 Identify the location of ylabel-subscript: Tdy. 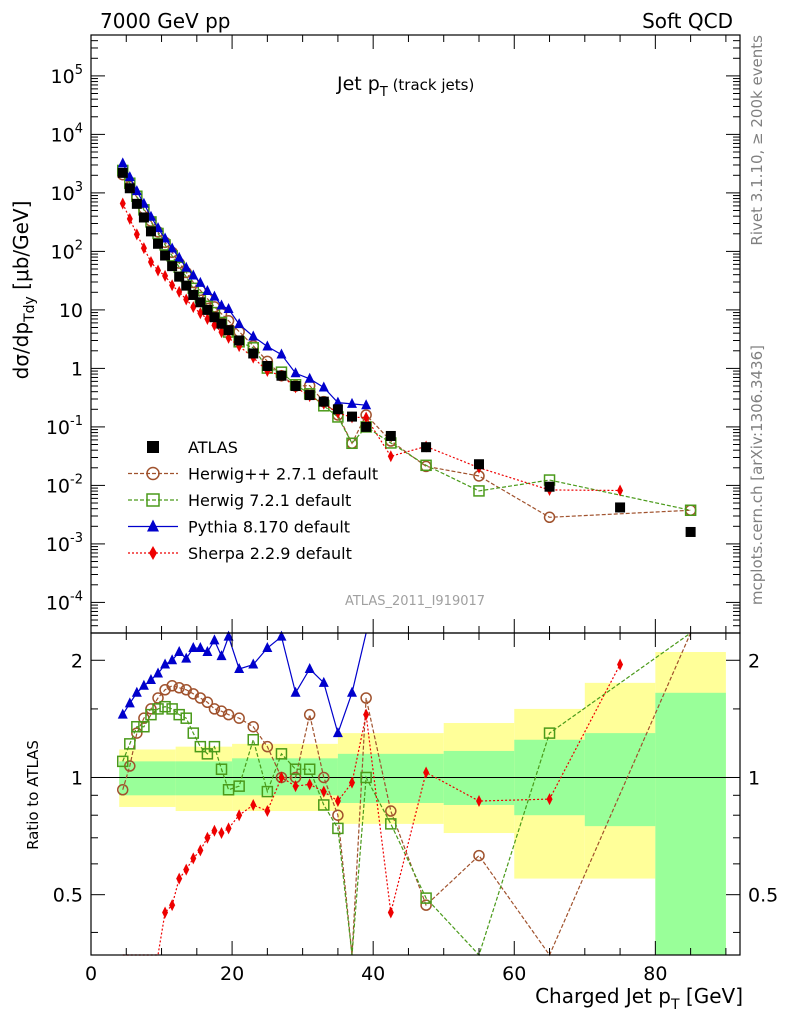
(30, 309).